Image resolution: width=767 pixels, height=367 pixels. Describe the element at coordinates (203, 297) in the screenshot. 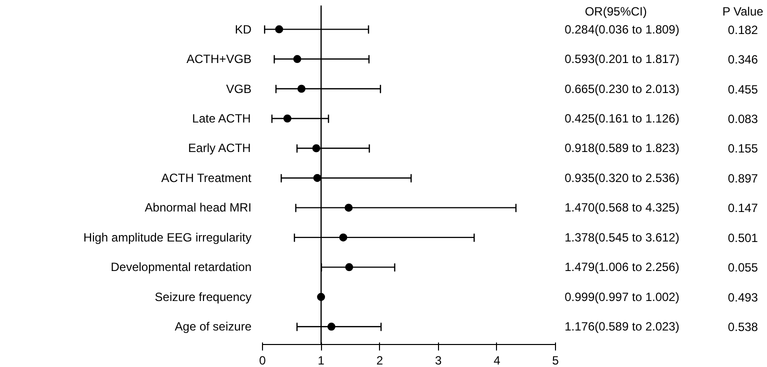

I see `y-tick-label: Seizure frequency` at that location.